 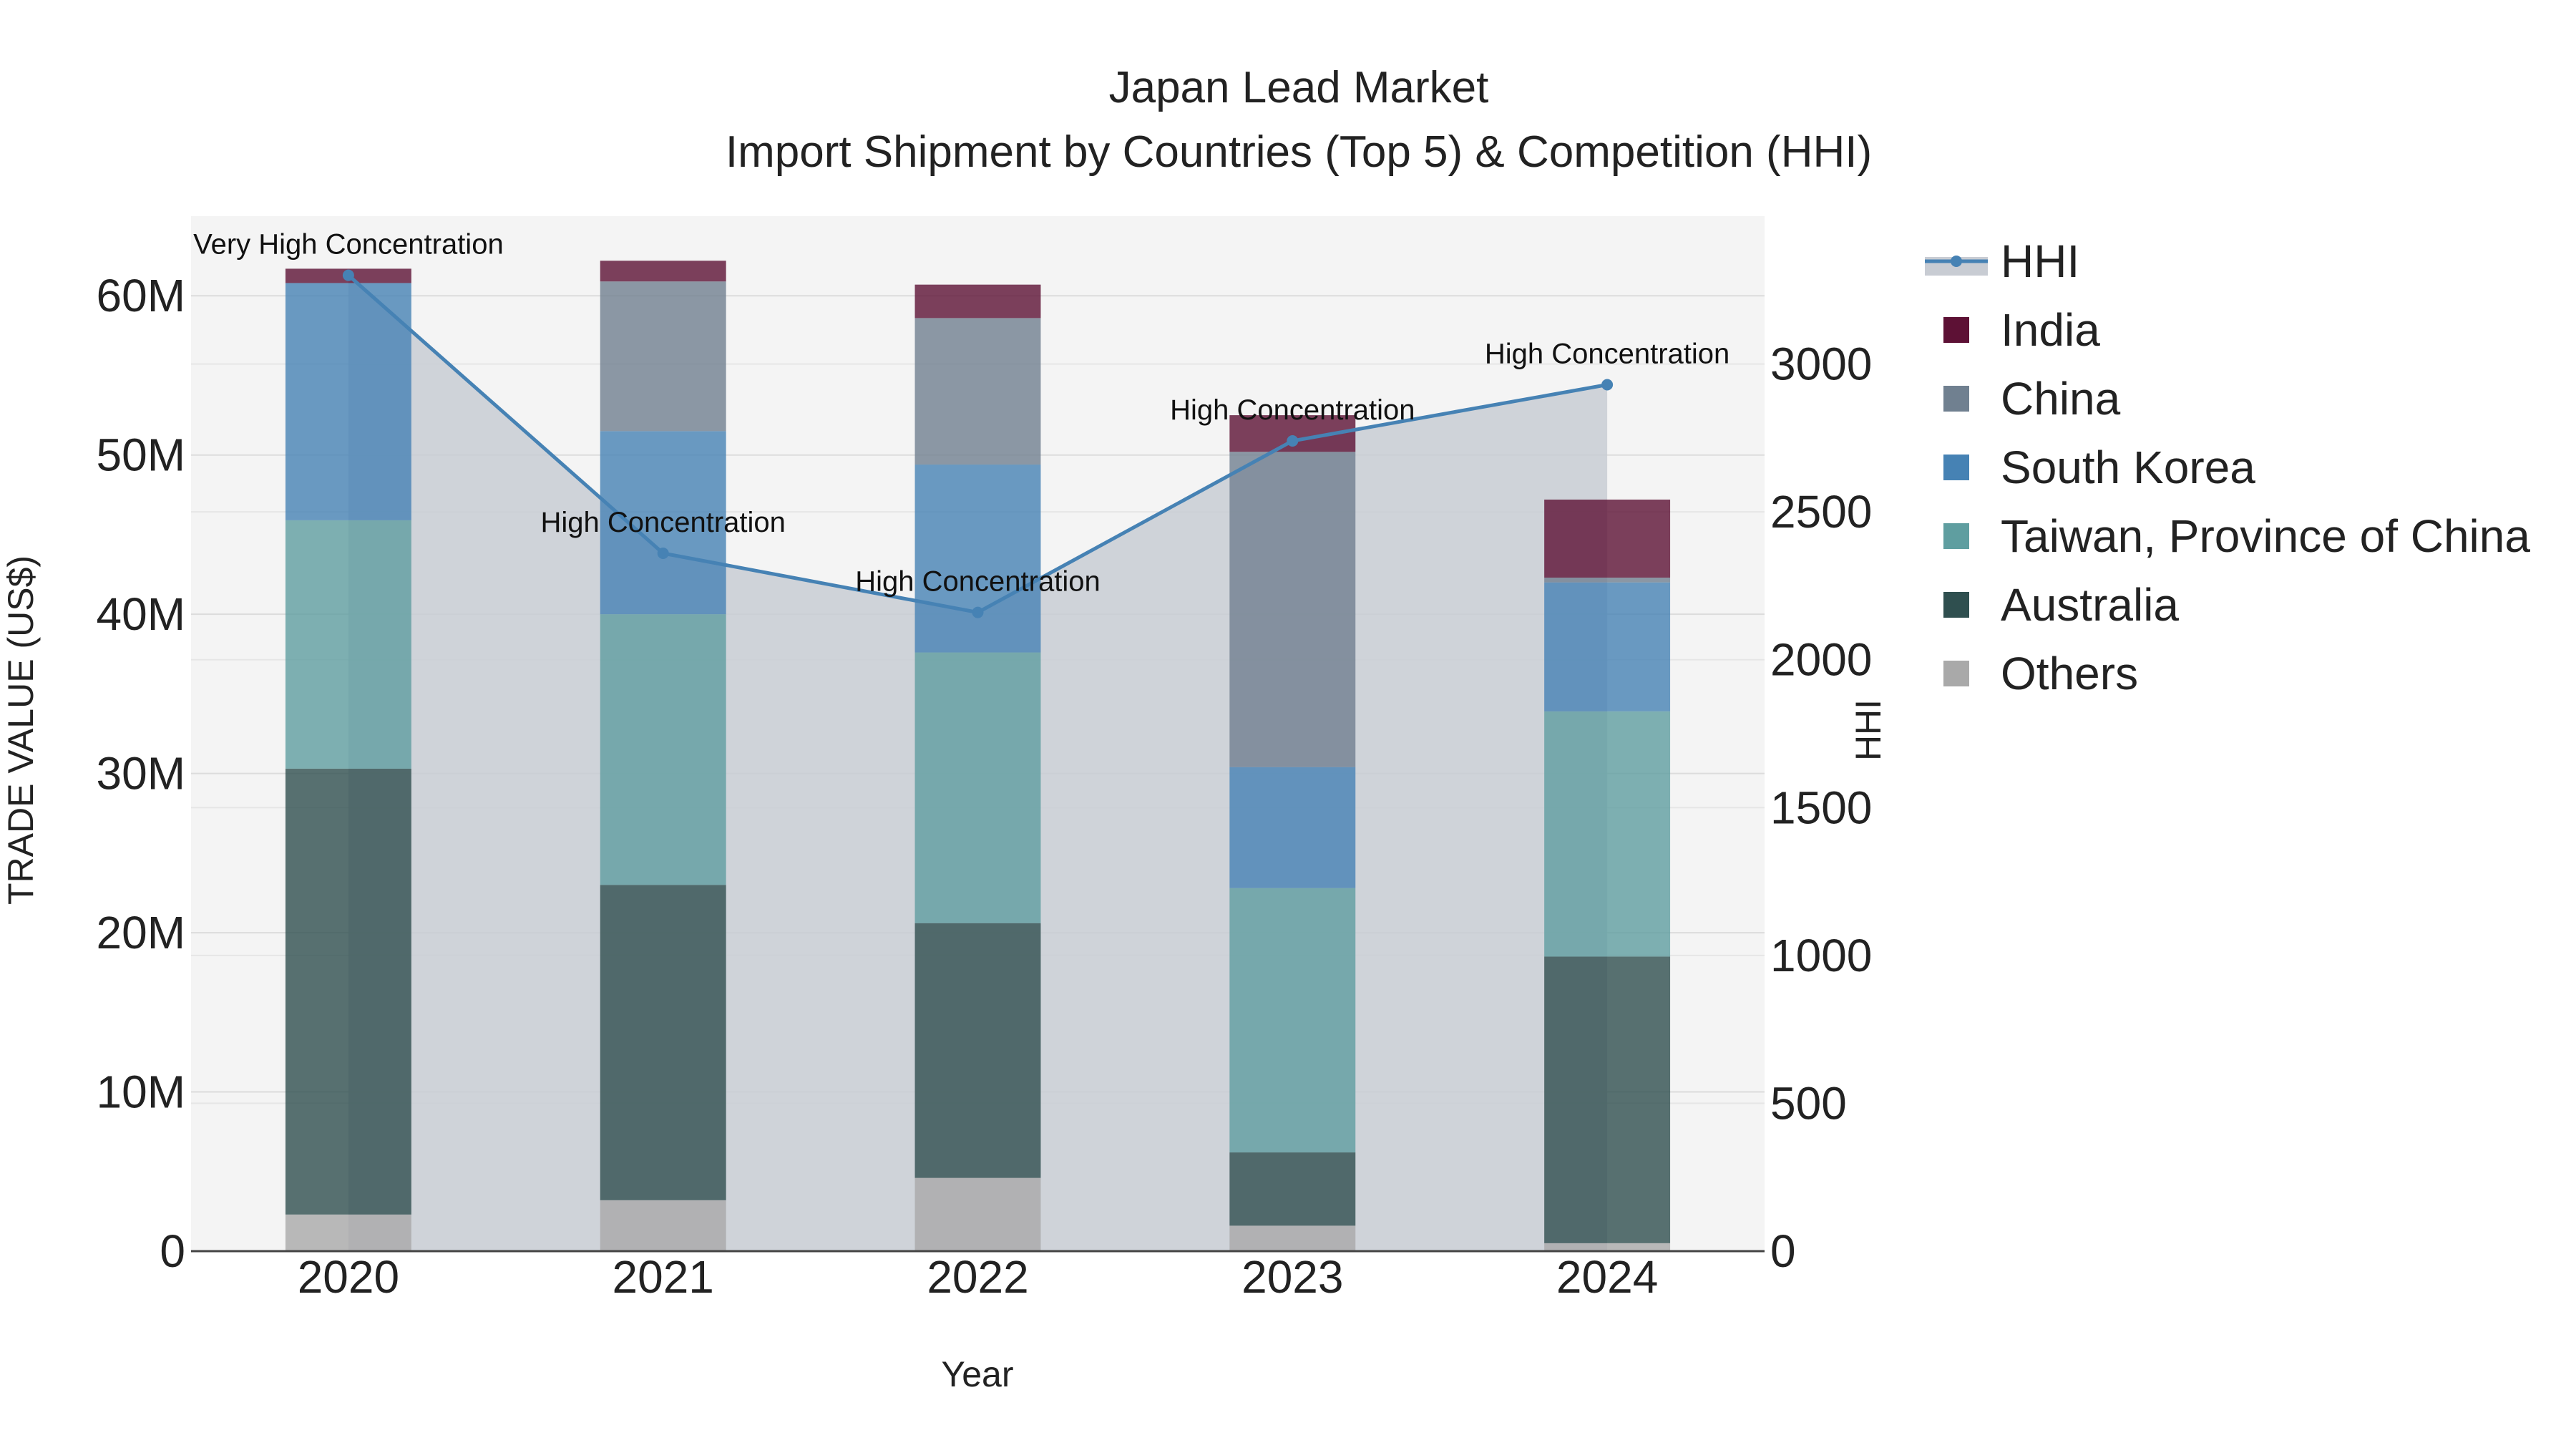 What do you see at coordinates (348, 991) in the screenshot?
I see `bar-australia-2020` at bounding box center [348, 991].